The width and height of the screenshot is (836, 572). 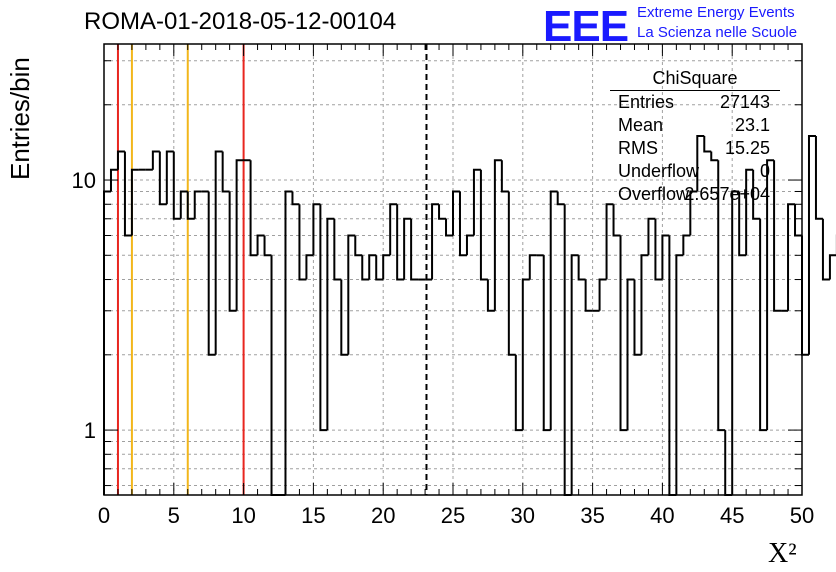 What do you see at coordinates (717, 32) in the screenshot?
I see `logo-caption-line2: La Scienza nelle Scuole` at bounding box center [717, 32].